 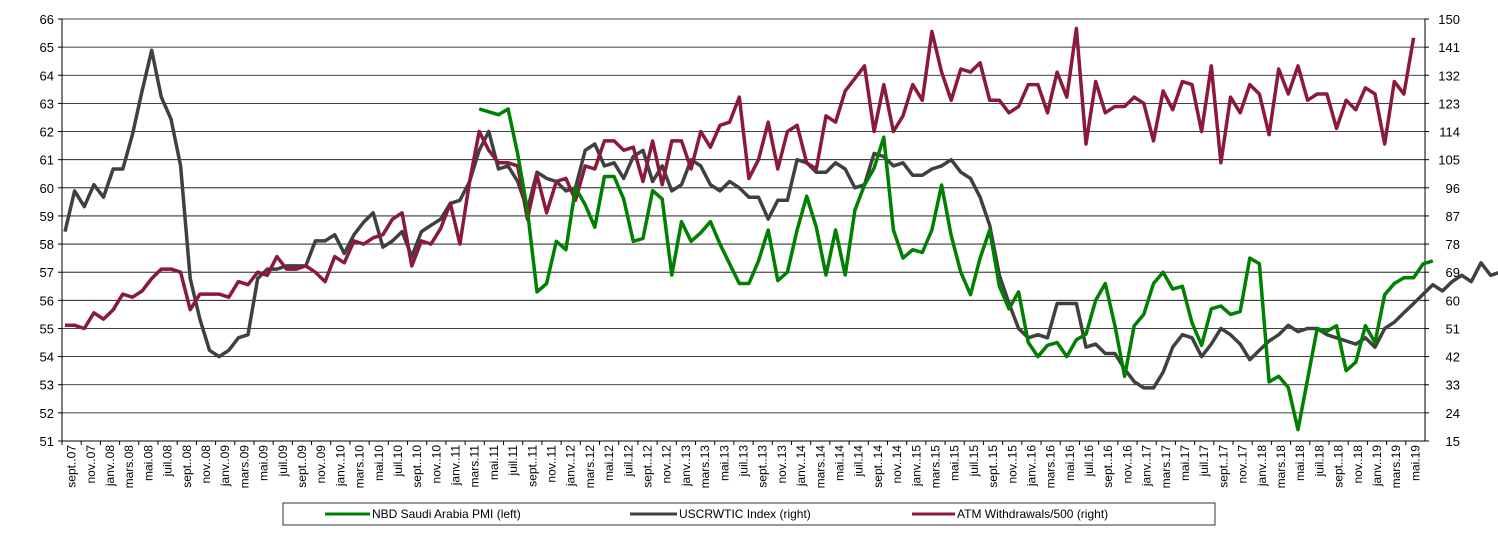 What do you see at coordinates (1442, 230) in the screenshot?
I see `right-axis-ticks: 15 24 33 42 51 60 69 78 87 96 105 114 123 132 141 150` at bounding box center [1442, 230].